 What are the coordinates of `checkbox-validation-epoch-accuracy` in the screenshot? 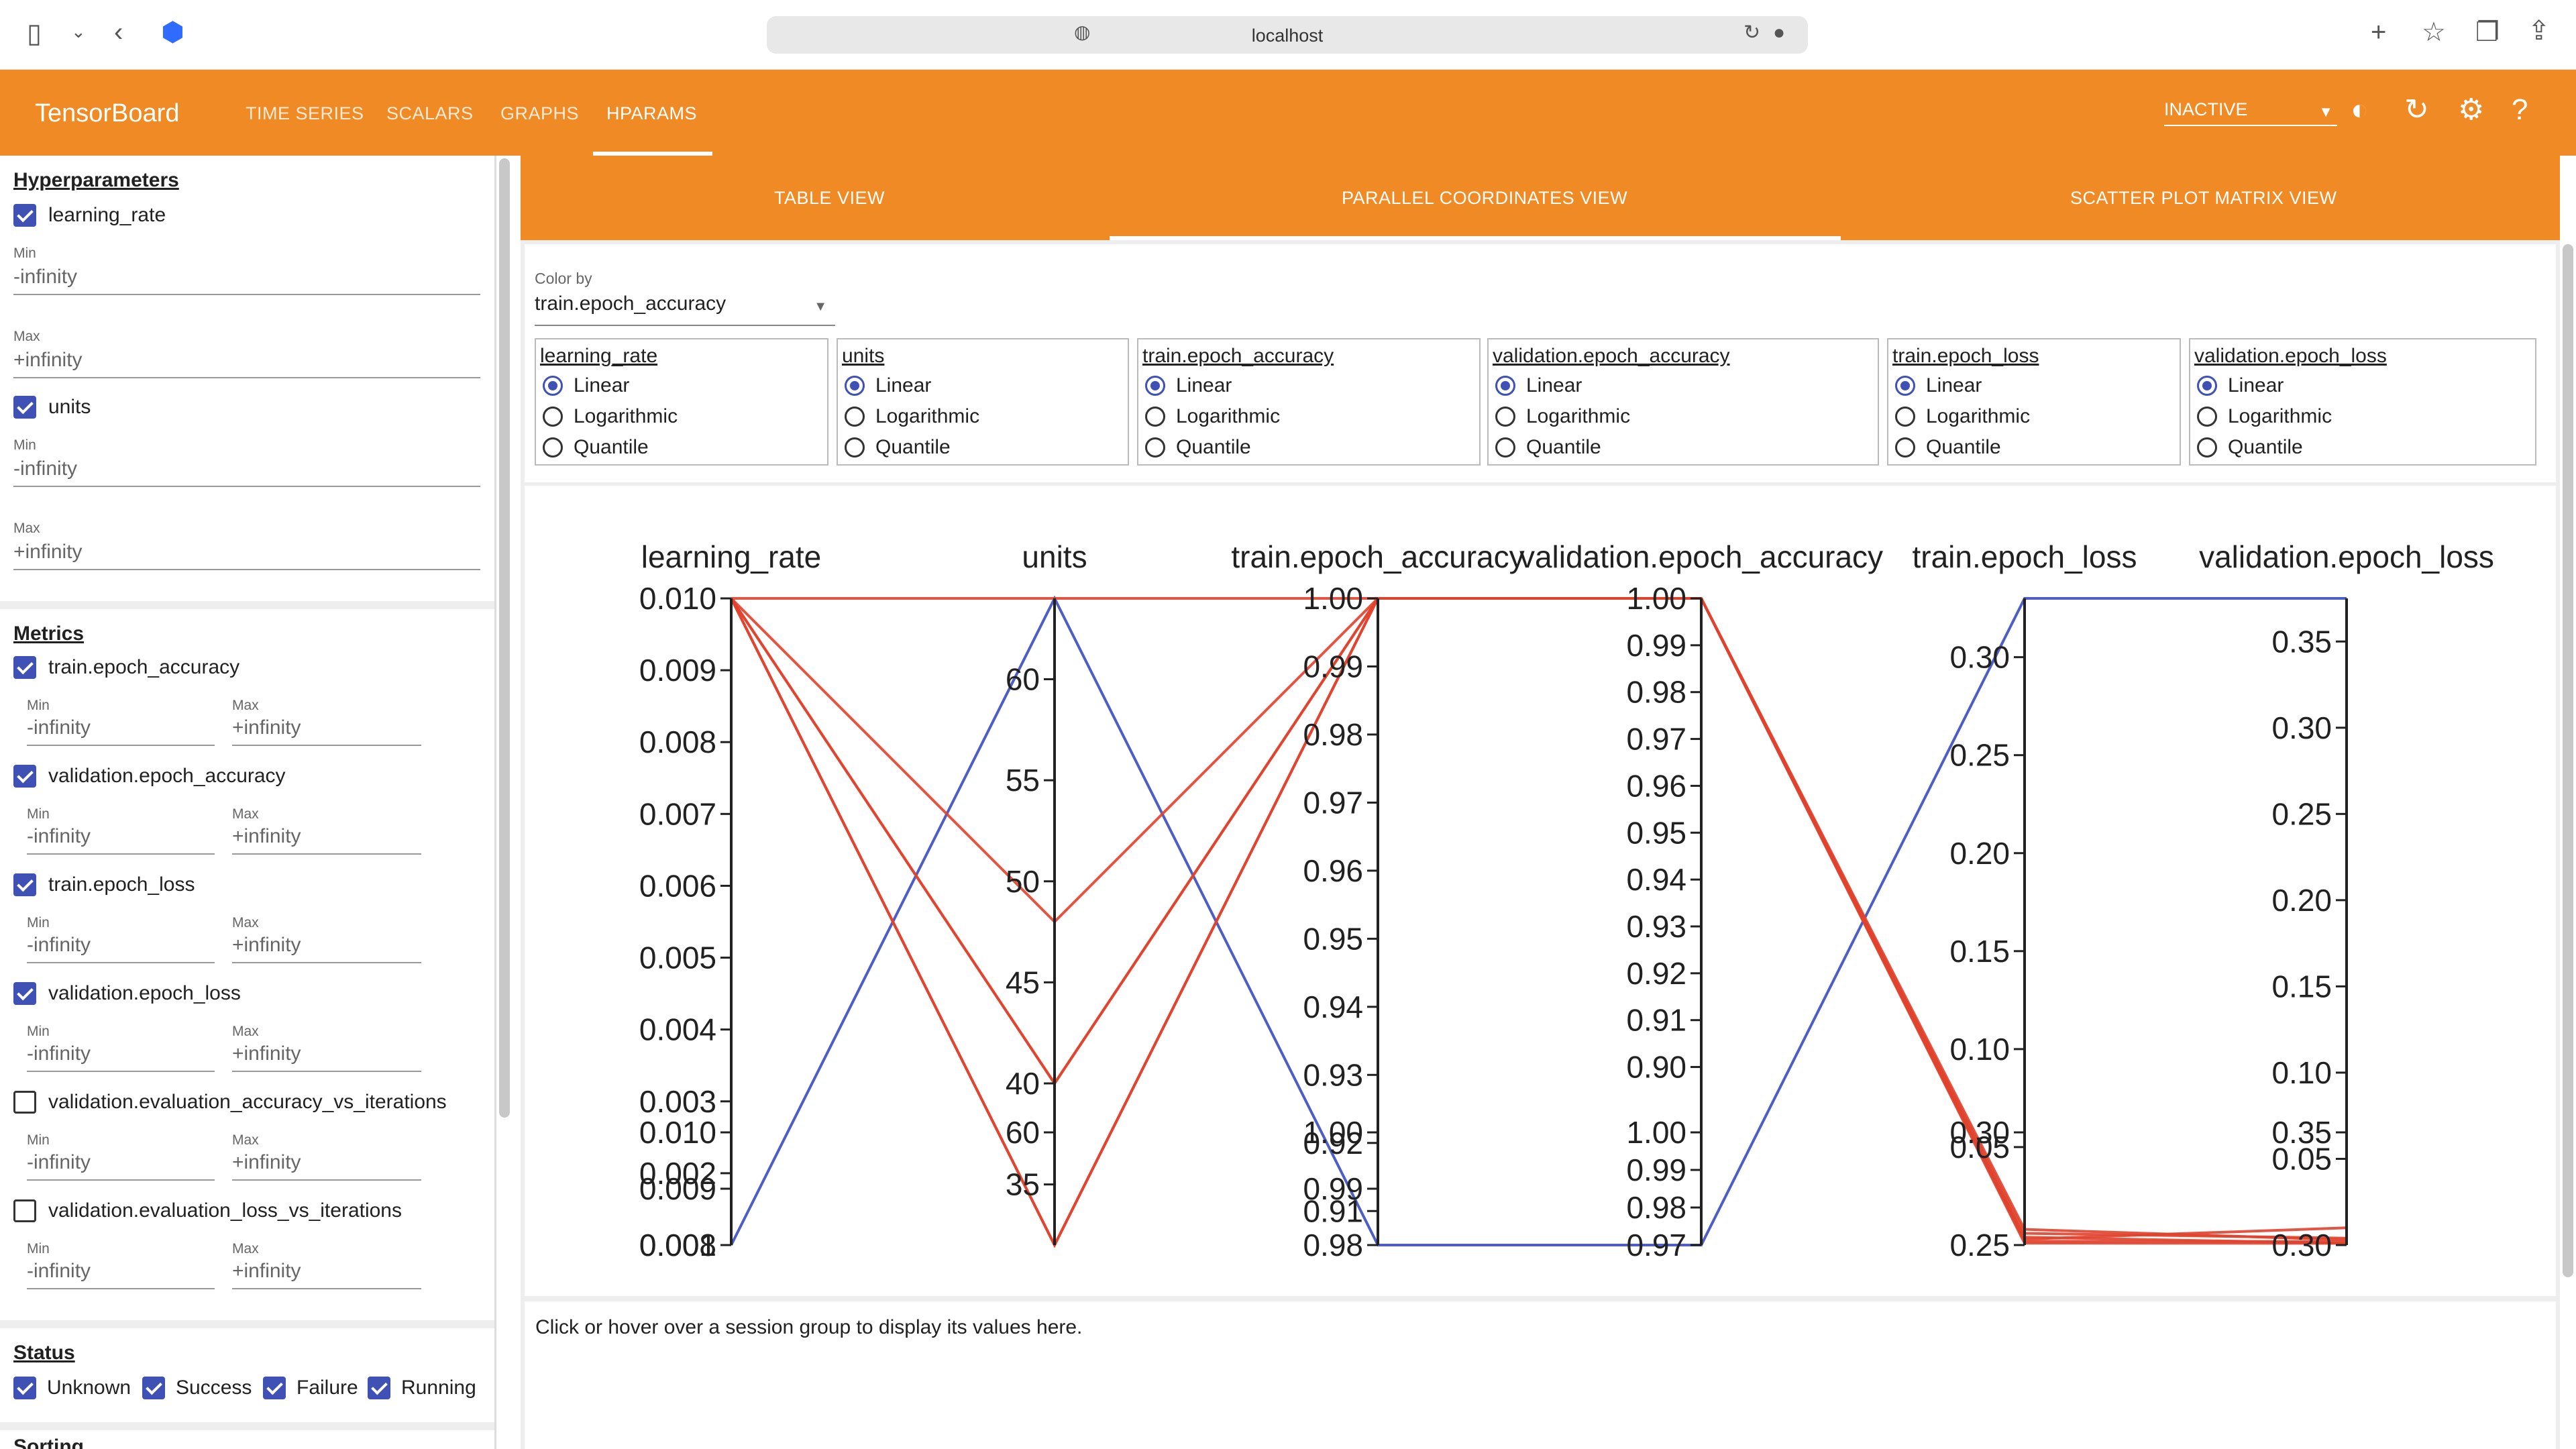 It's located at (24, 776).